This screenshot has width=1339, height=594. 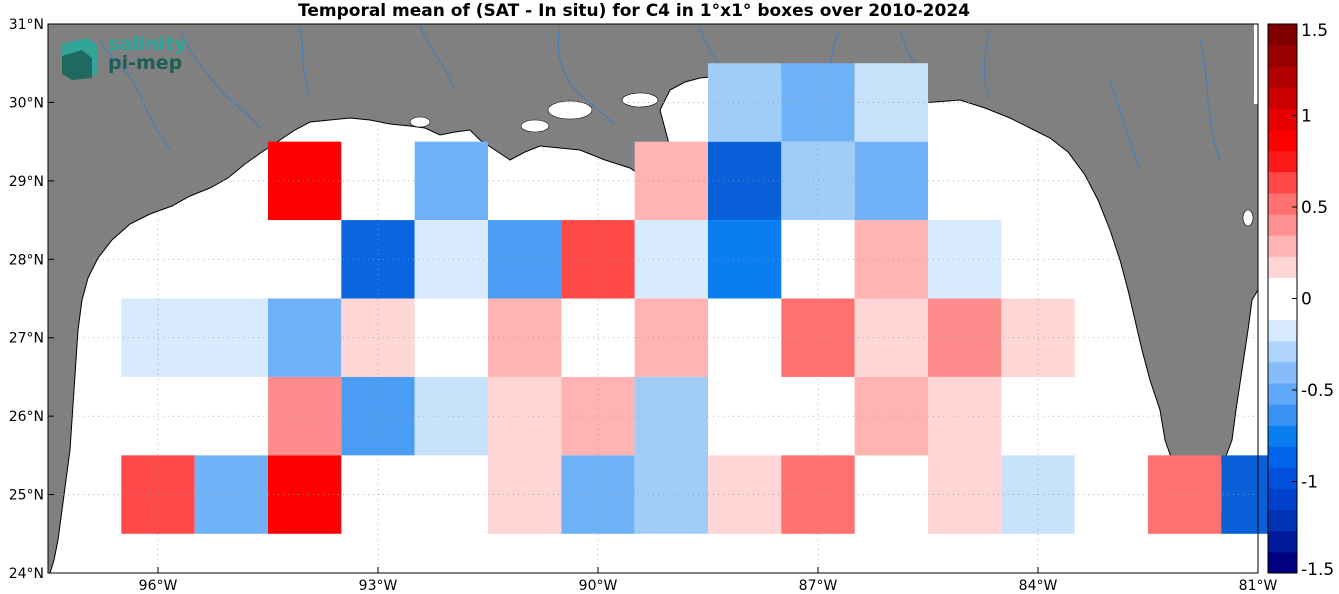 I want to click on colorbar, so click(x=1282, y=298).